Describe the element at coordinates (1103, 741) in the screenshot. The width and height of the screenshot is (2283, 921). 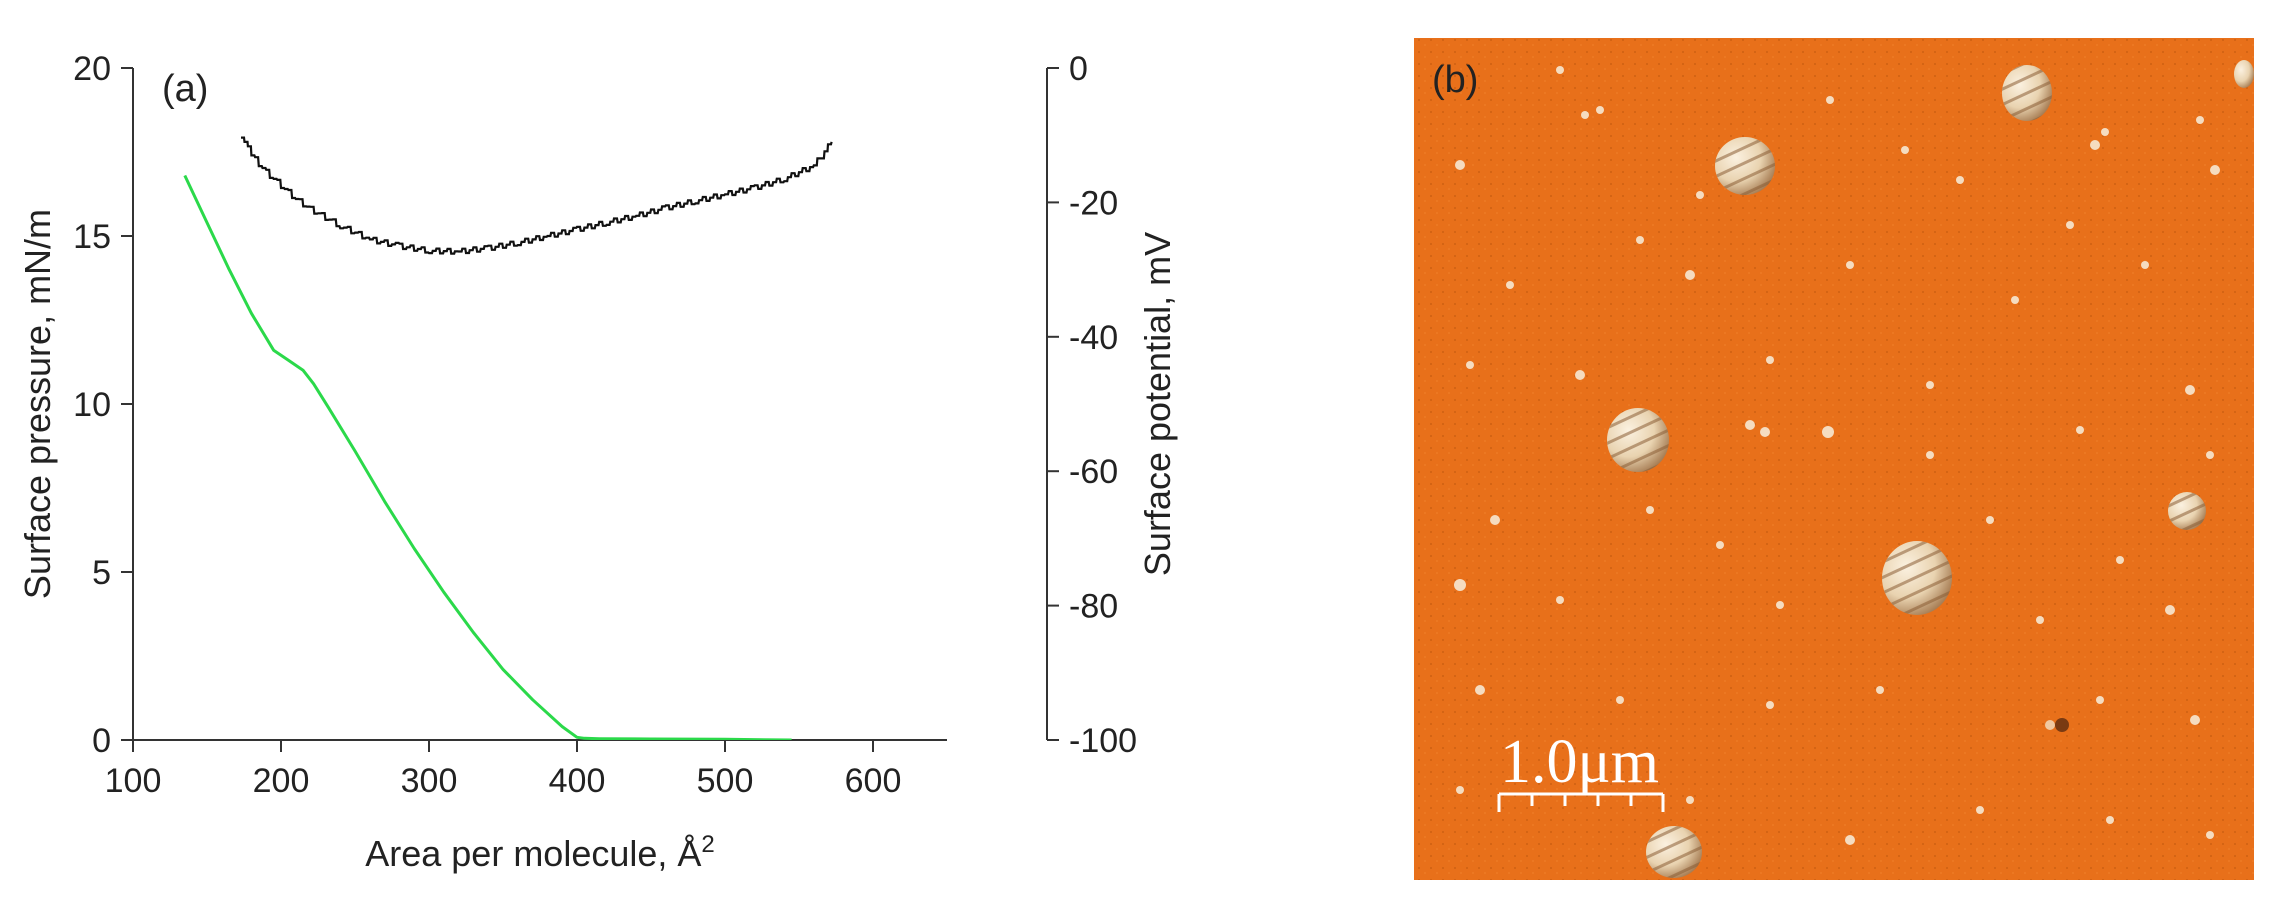
I see `y2-tick-label--100: -100` at that location.